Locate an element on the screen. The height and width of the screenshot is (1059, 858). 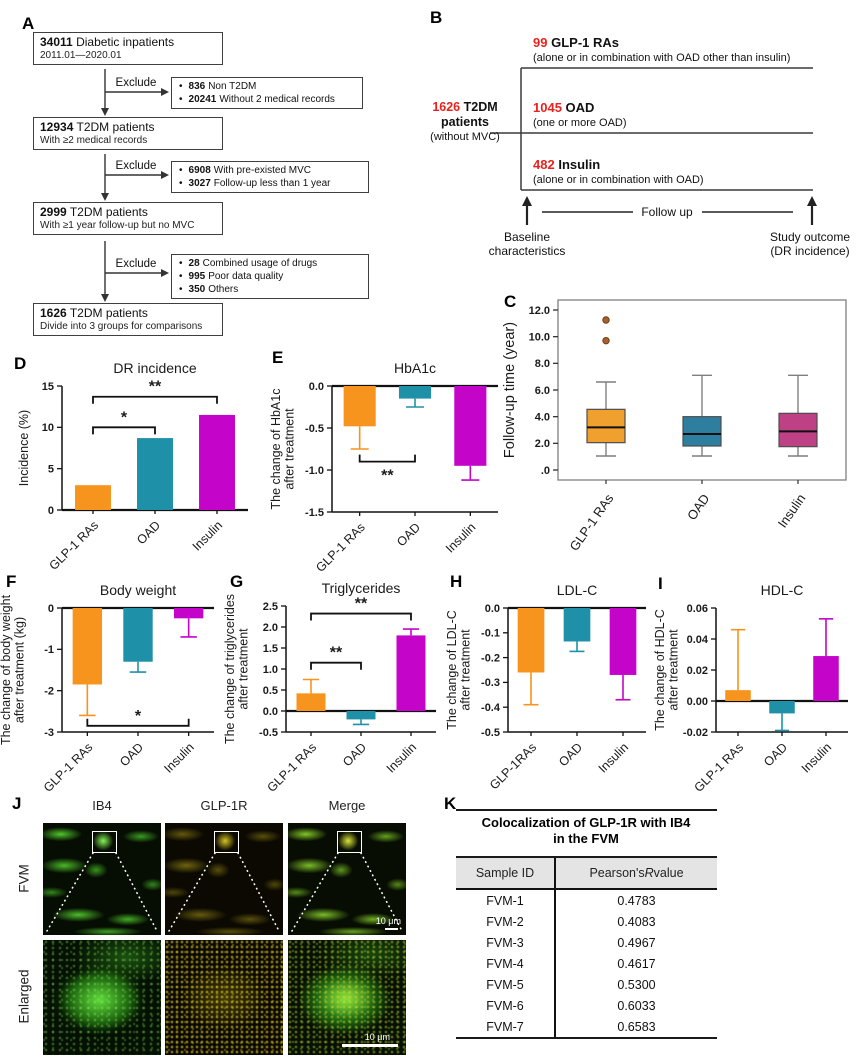
svg-text: The change of triglycerides is located at coordinates (230, 669).